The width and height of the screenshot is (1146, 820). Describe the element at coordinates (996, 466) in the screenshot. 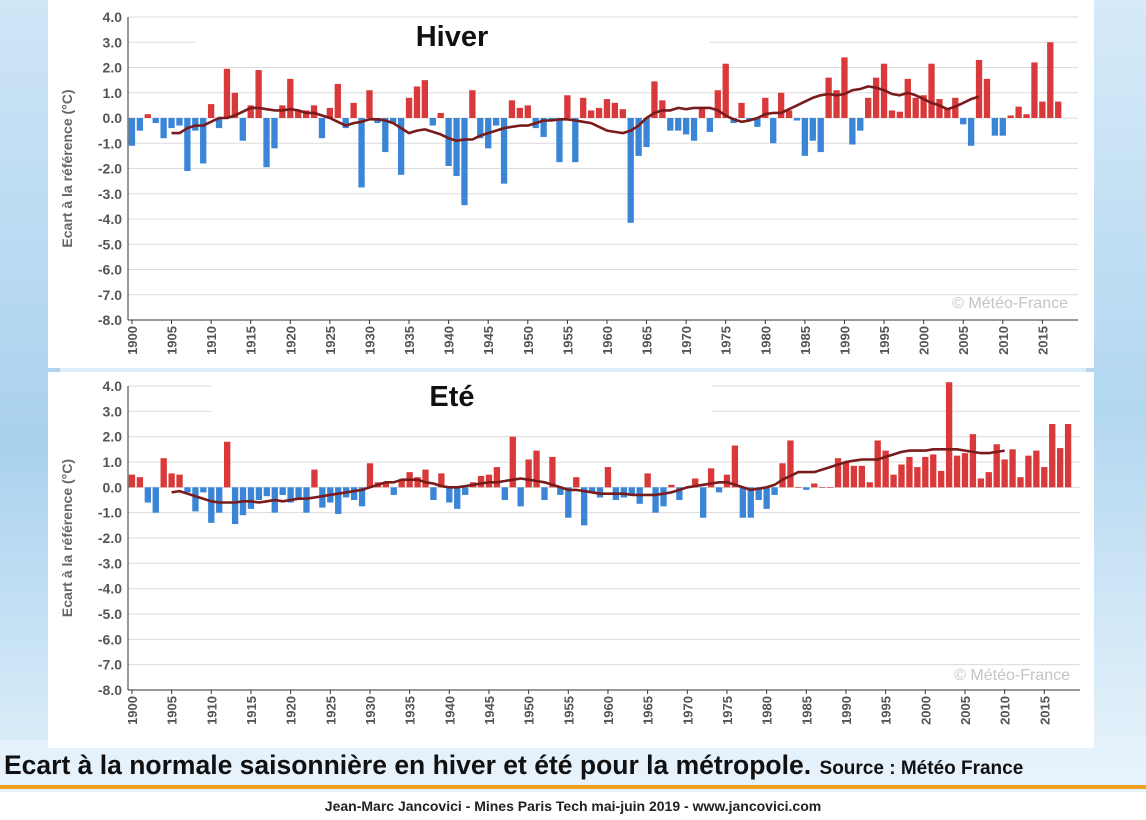

I see `bar-2009` at that location.